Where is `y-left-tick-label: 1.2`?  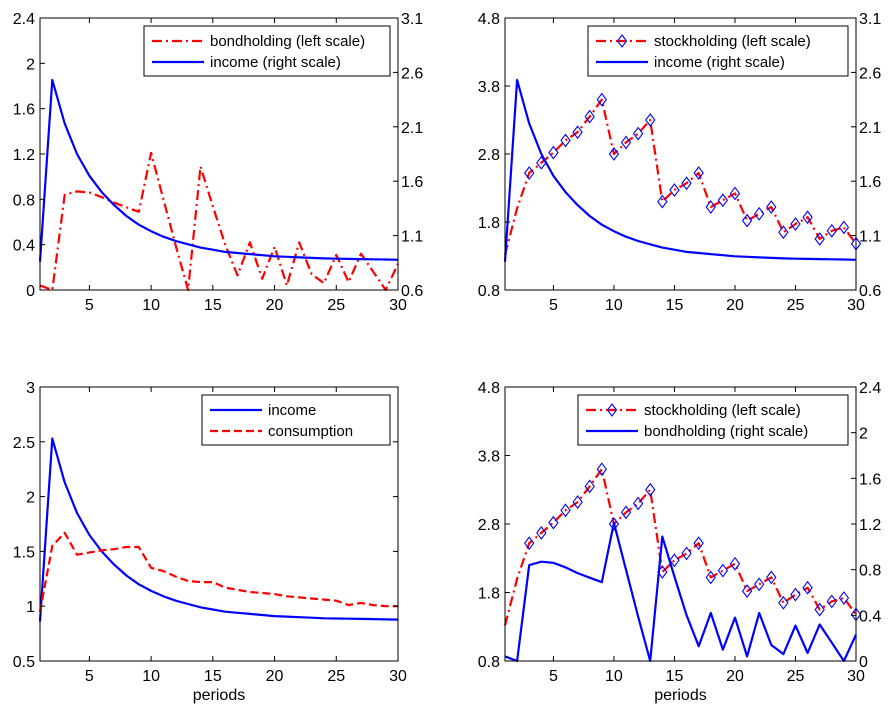
y-left-tick-label: 1.2 is located at coordinates (24, 155).